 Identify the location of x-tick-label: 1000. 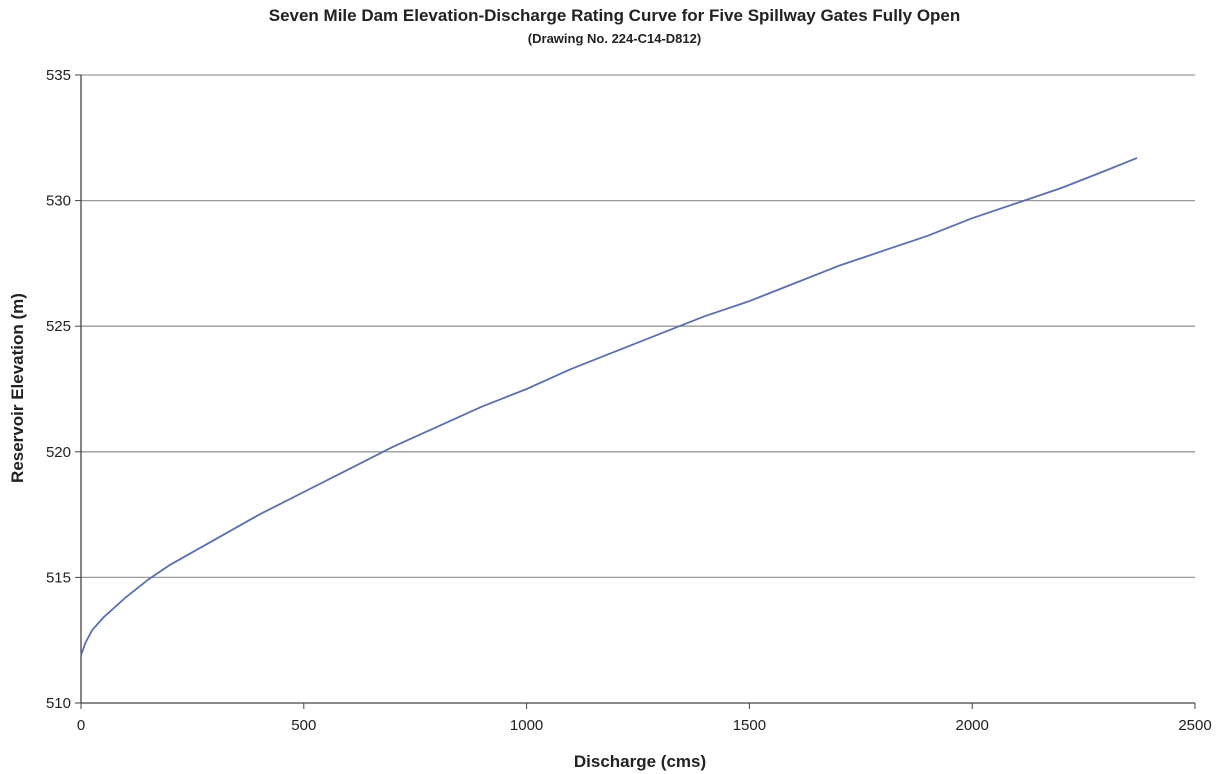
(526, 725).